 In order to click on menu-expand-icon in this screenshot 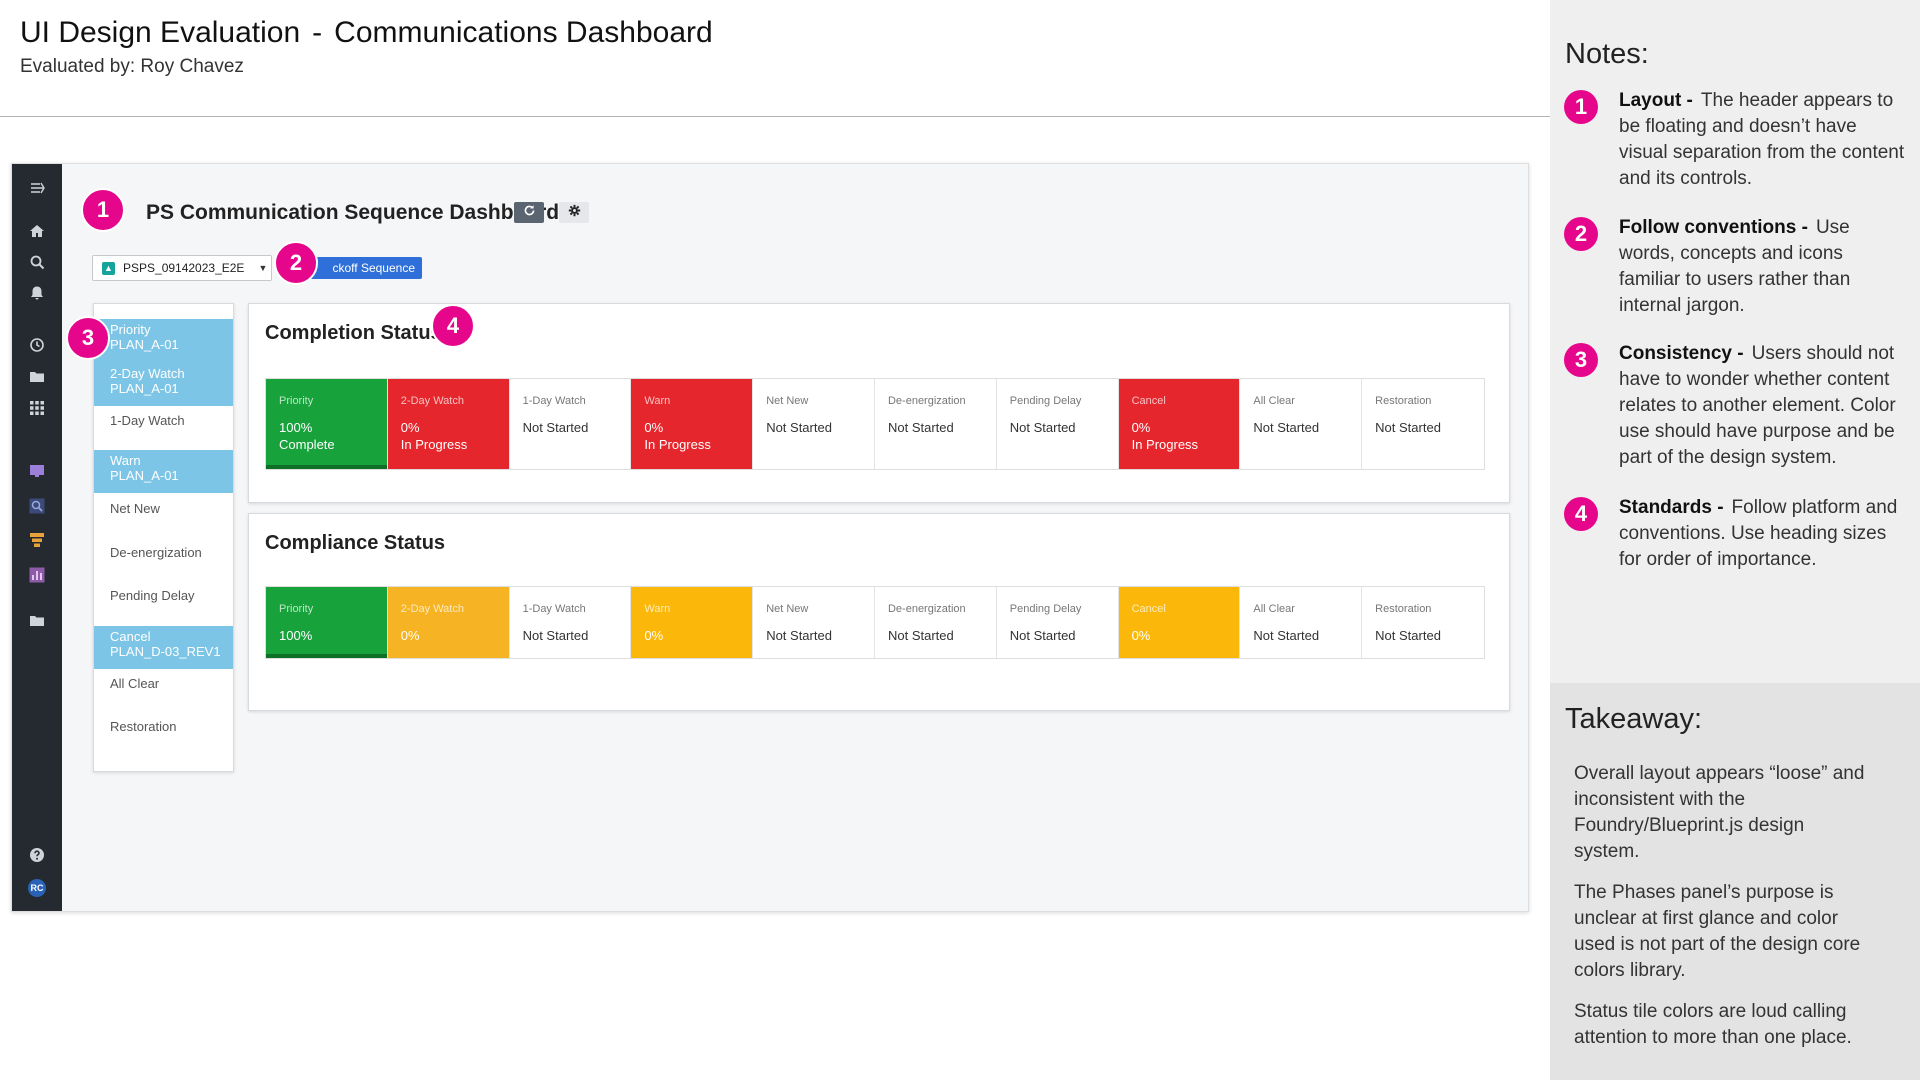, I will do `click(37, 188)`.